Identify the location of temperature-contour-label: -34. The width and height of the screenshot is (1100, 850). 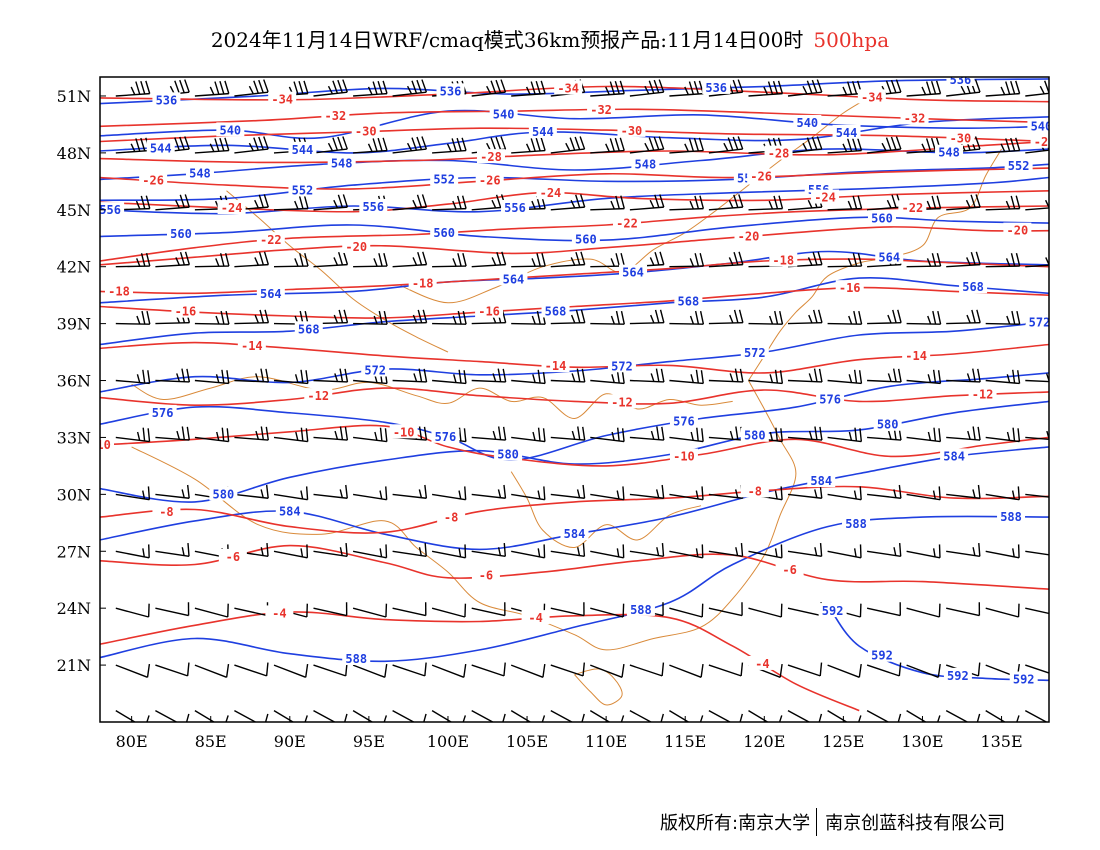
(872, 97).